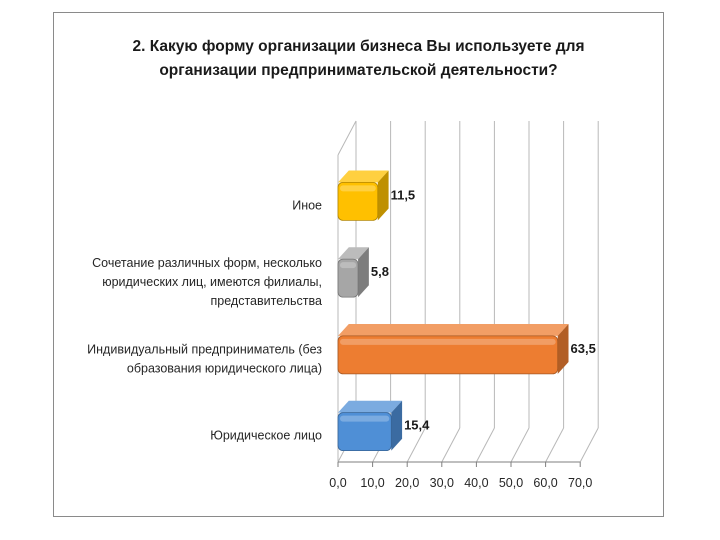 Image resolution: width=720 pixels, height=540 pixels. I want to click on x-tick-label: 70,0, so click(580, 483).